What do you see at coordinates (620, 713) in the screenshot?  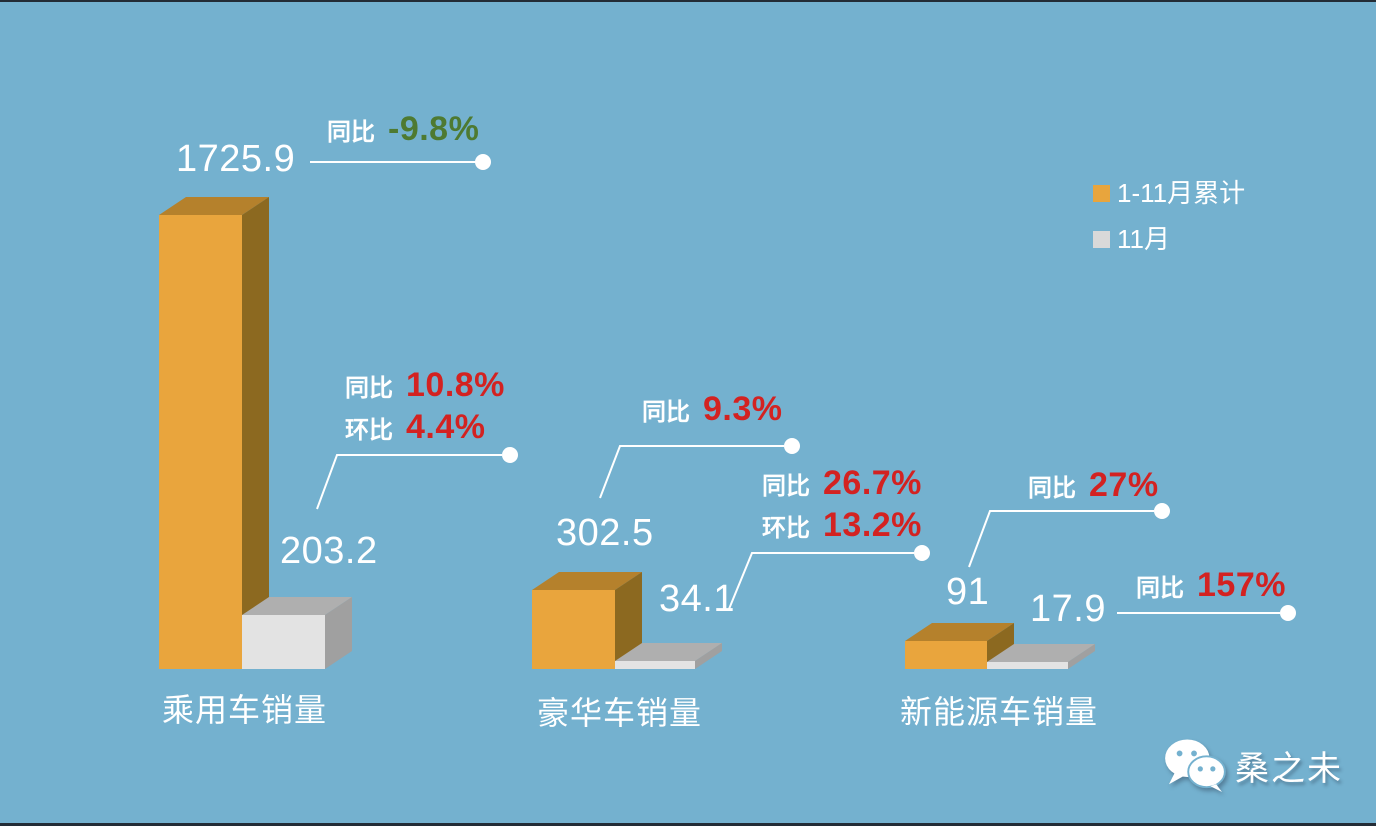 I see `category-label-luxury: 豪华车销量` at bounding box center [620, 713].